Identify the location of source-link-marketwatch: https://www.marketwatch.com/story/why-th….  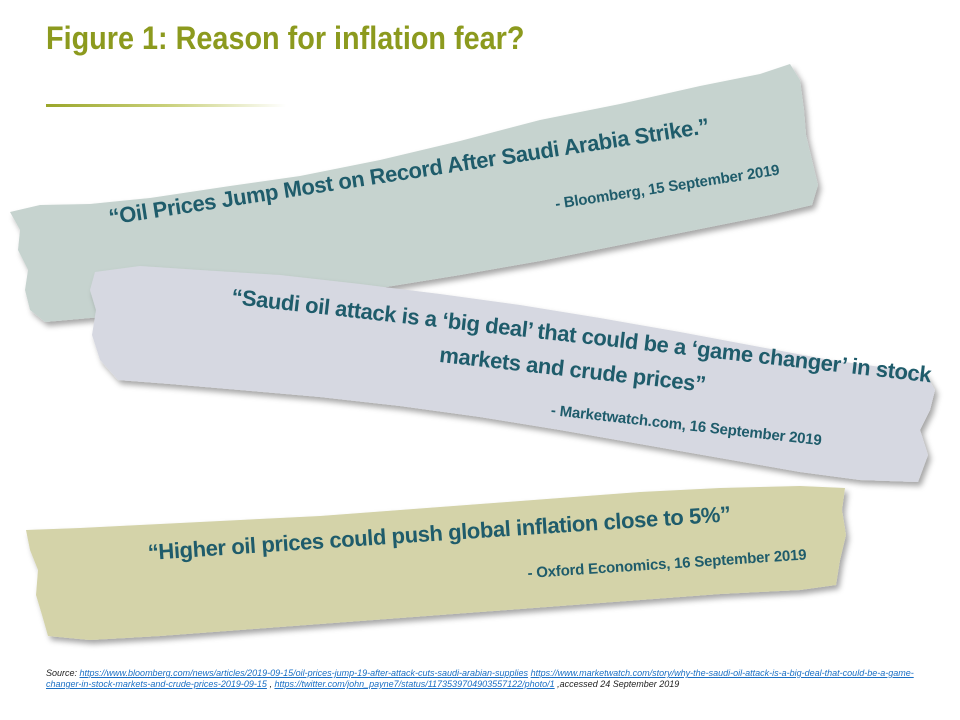
(480, 678).